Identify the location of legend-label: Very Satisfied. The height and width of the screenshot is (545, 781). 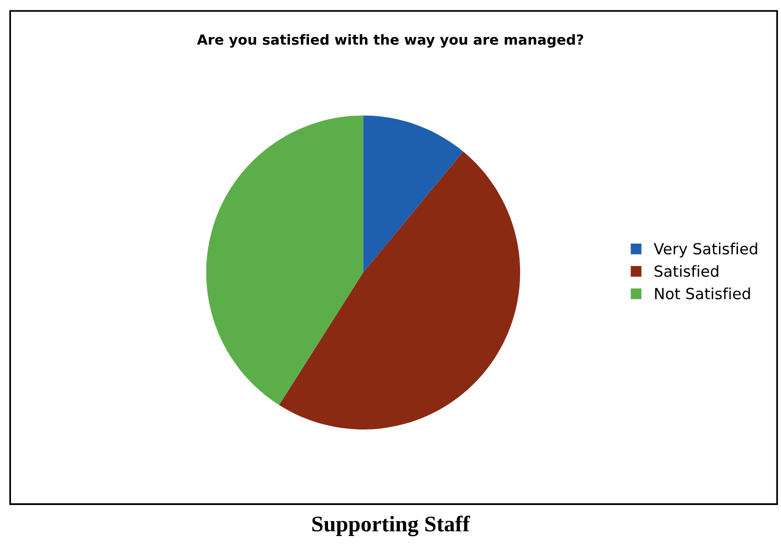
(706, 250).